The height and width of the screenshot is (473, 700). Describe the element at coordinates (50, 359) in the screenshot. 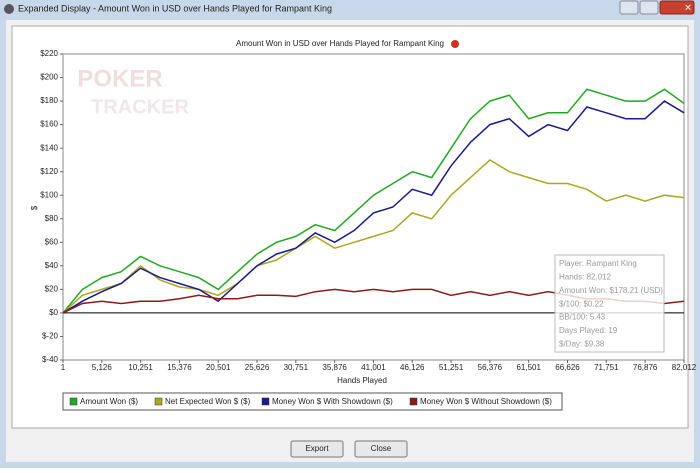

I see `y-tick-label: $-40` at that location.